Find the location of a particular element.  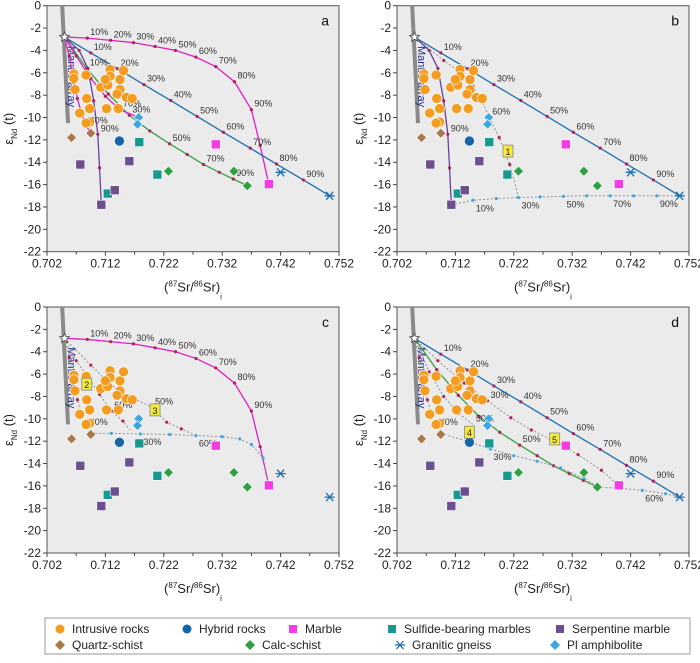

data-point-hybrid-rocks is located at coordinates (119, 141).